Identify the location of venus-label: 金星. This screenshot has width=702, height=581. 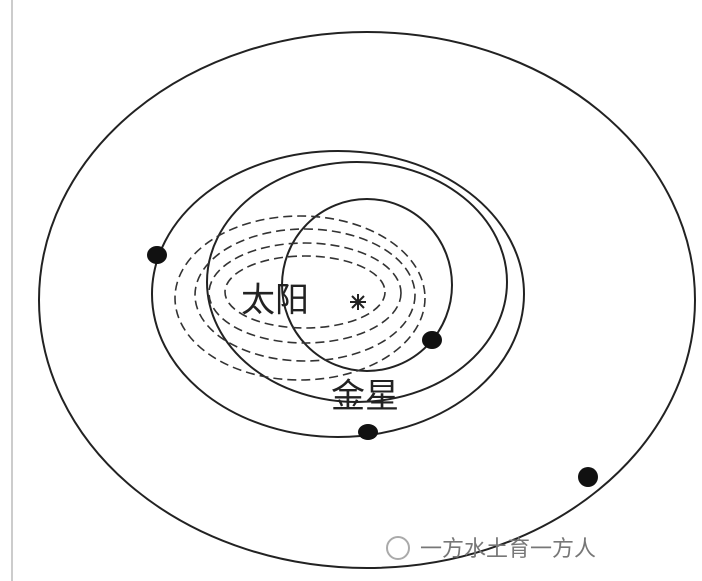
(365, 397).